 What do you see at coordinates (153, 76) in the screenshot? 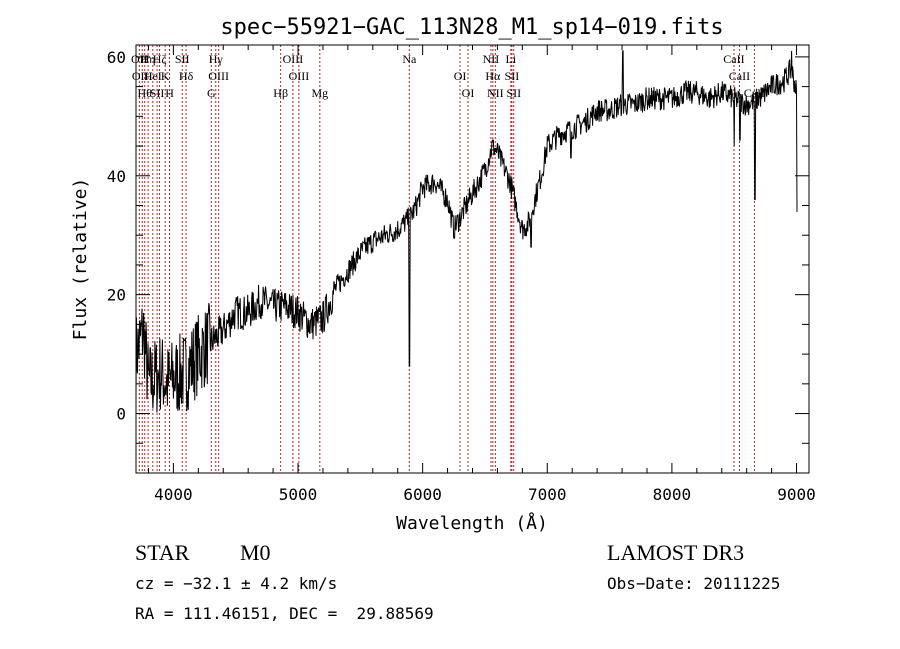
I see `line-label: HeI` at bounding box center [153, 76].